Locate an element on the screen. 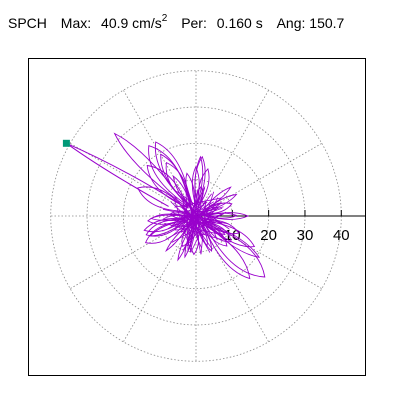  max-value-number: 40.9 cm/s is located at coordinates (131, 23).